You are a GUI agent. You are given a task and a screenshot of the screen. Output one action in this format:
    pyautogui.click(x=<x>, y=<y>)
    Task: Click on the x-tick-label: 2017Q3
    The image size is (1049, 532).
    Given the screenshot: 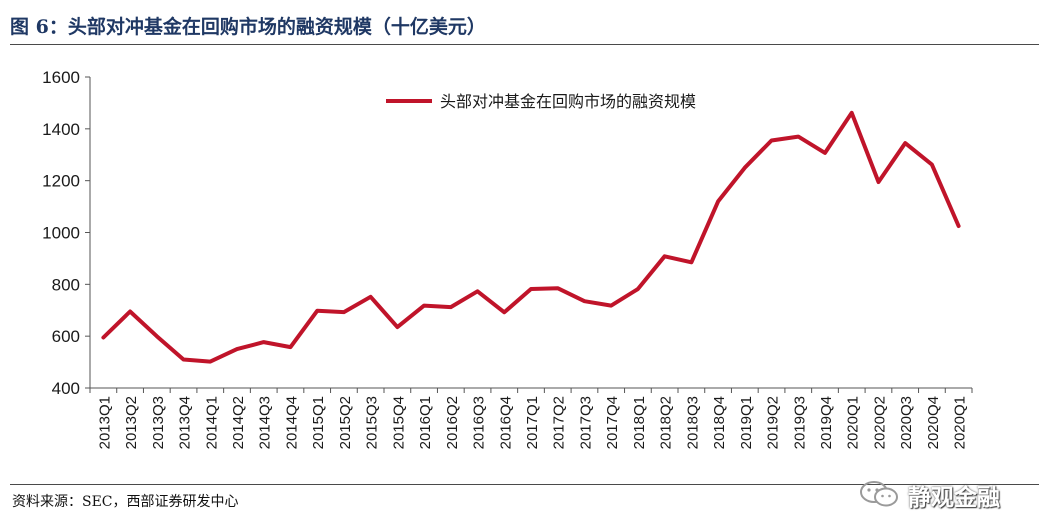 What is the action you would take?
    pyautogui.click(x=585, y=422)
    